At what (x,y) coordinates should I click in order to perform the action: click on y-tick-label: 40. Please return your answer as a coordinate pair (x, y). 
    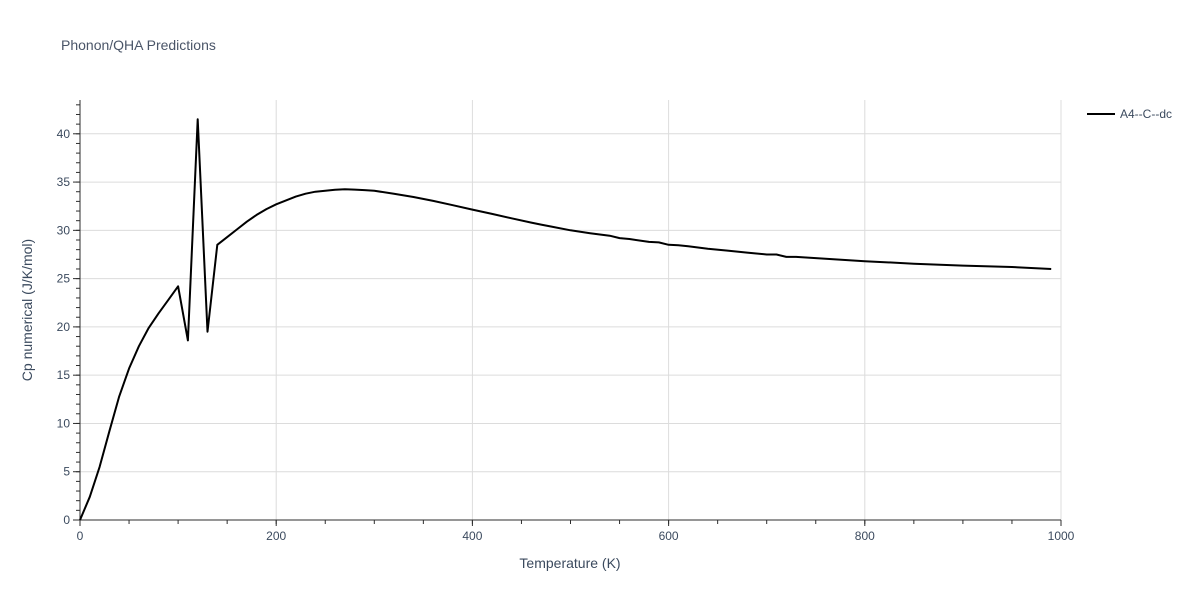
    Looking at the image, I should click on (64, 134).